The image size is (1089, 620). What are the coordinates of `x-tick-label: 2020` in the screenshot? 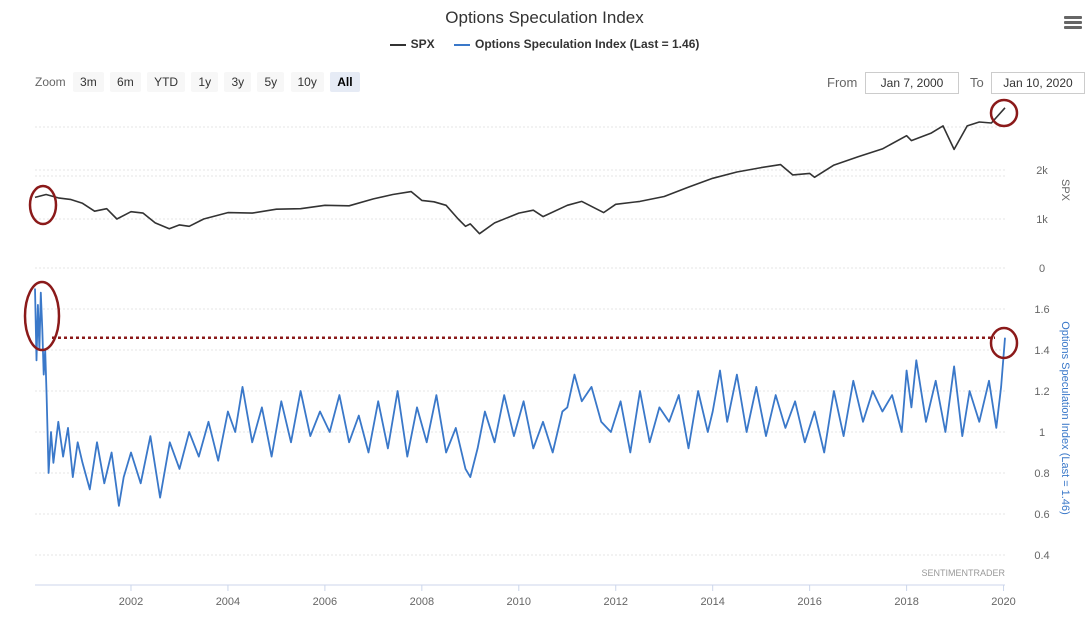 It's located at (1003, 602).